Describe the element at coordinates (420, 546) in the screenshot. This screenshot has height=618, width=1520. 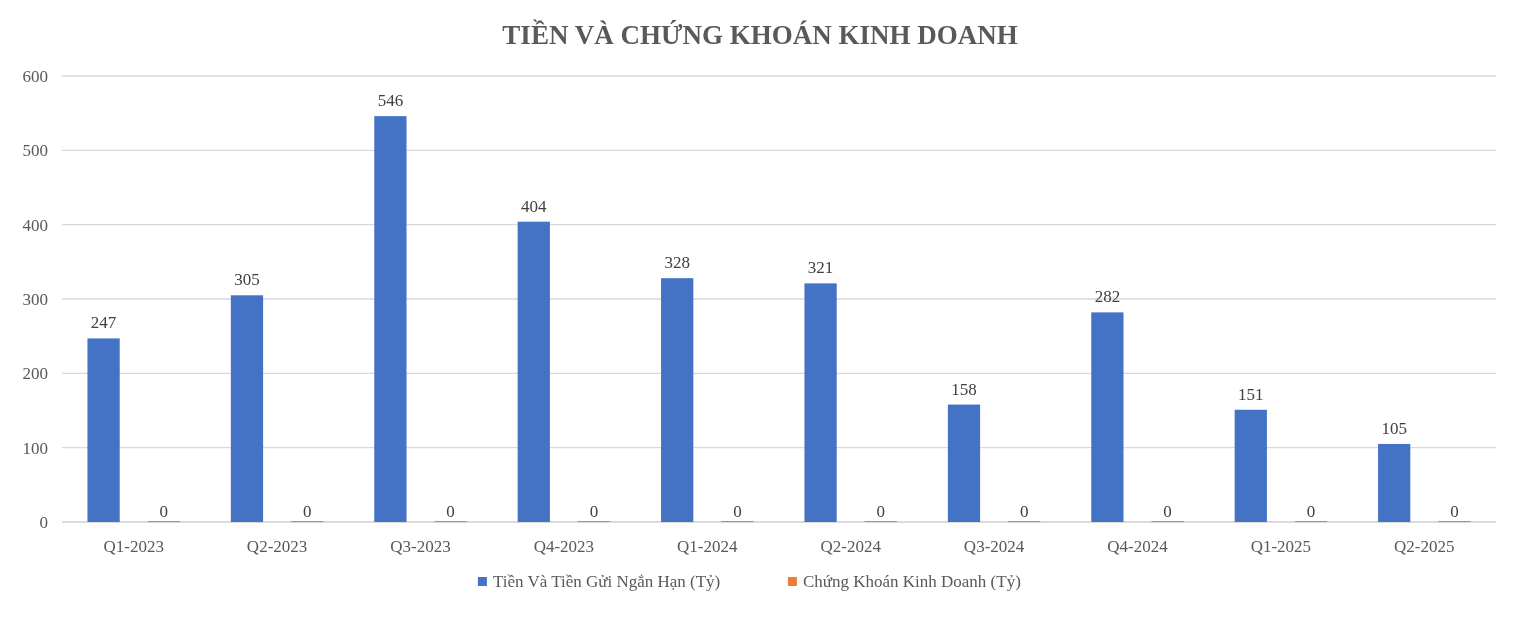
I see `x-tick-label: Q3-2023` at that location.